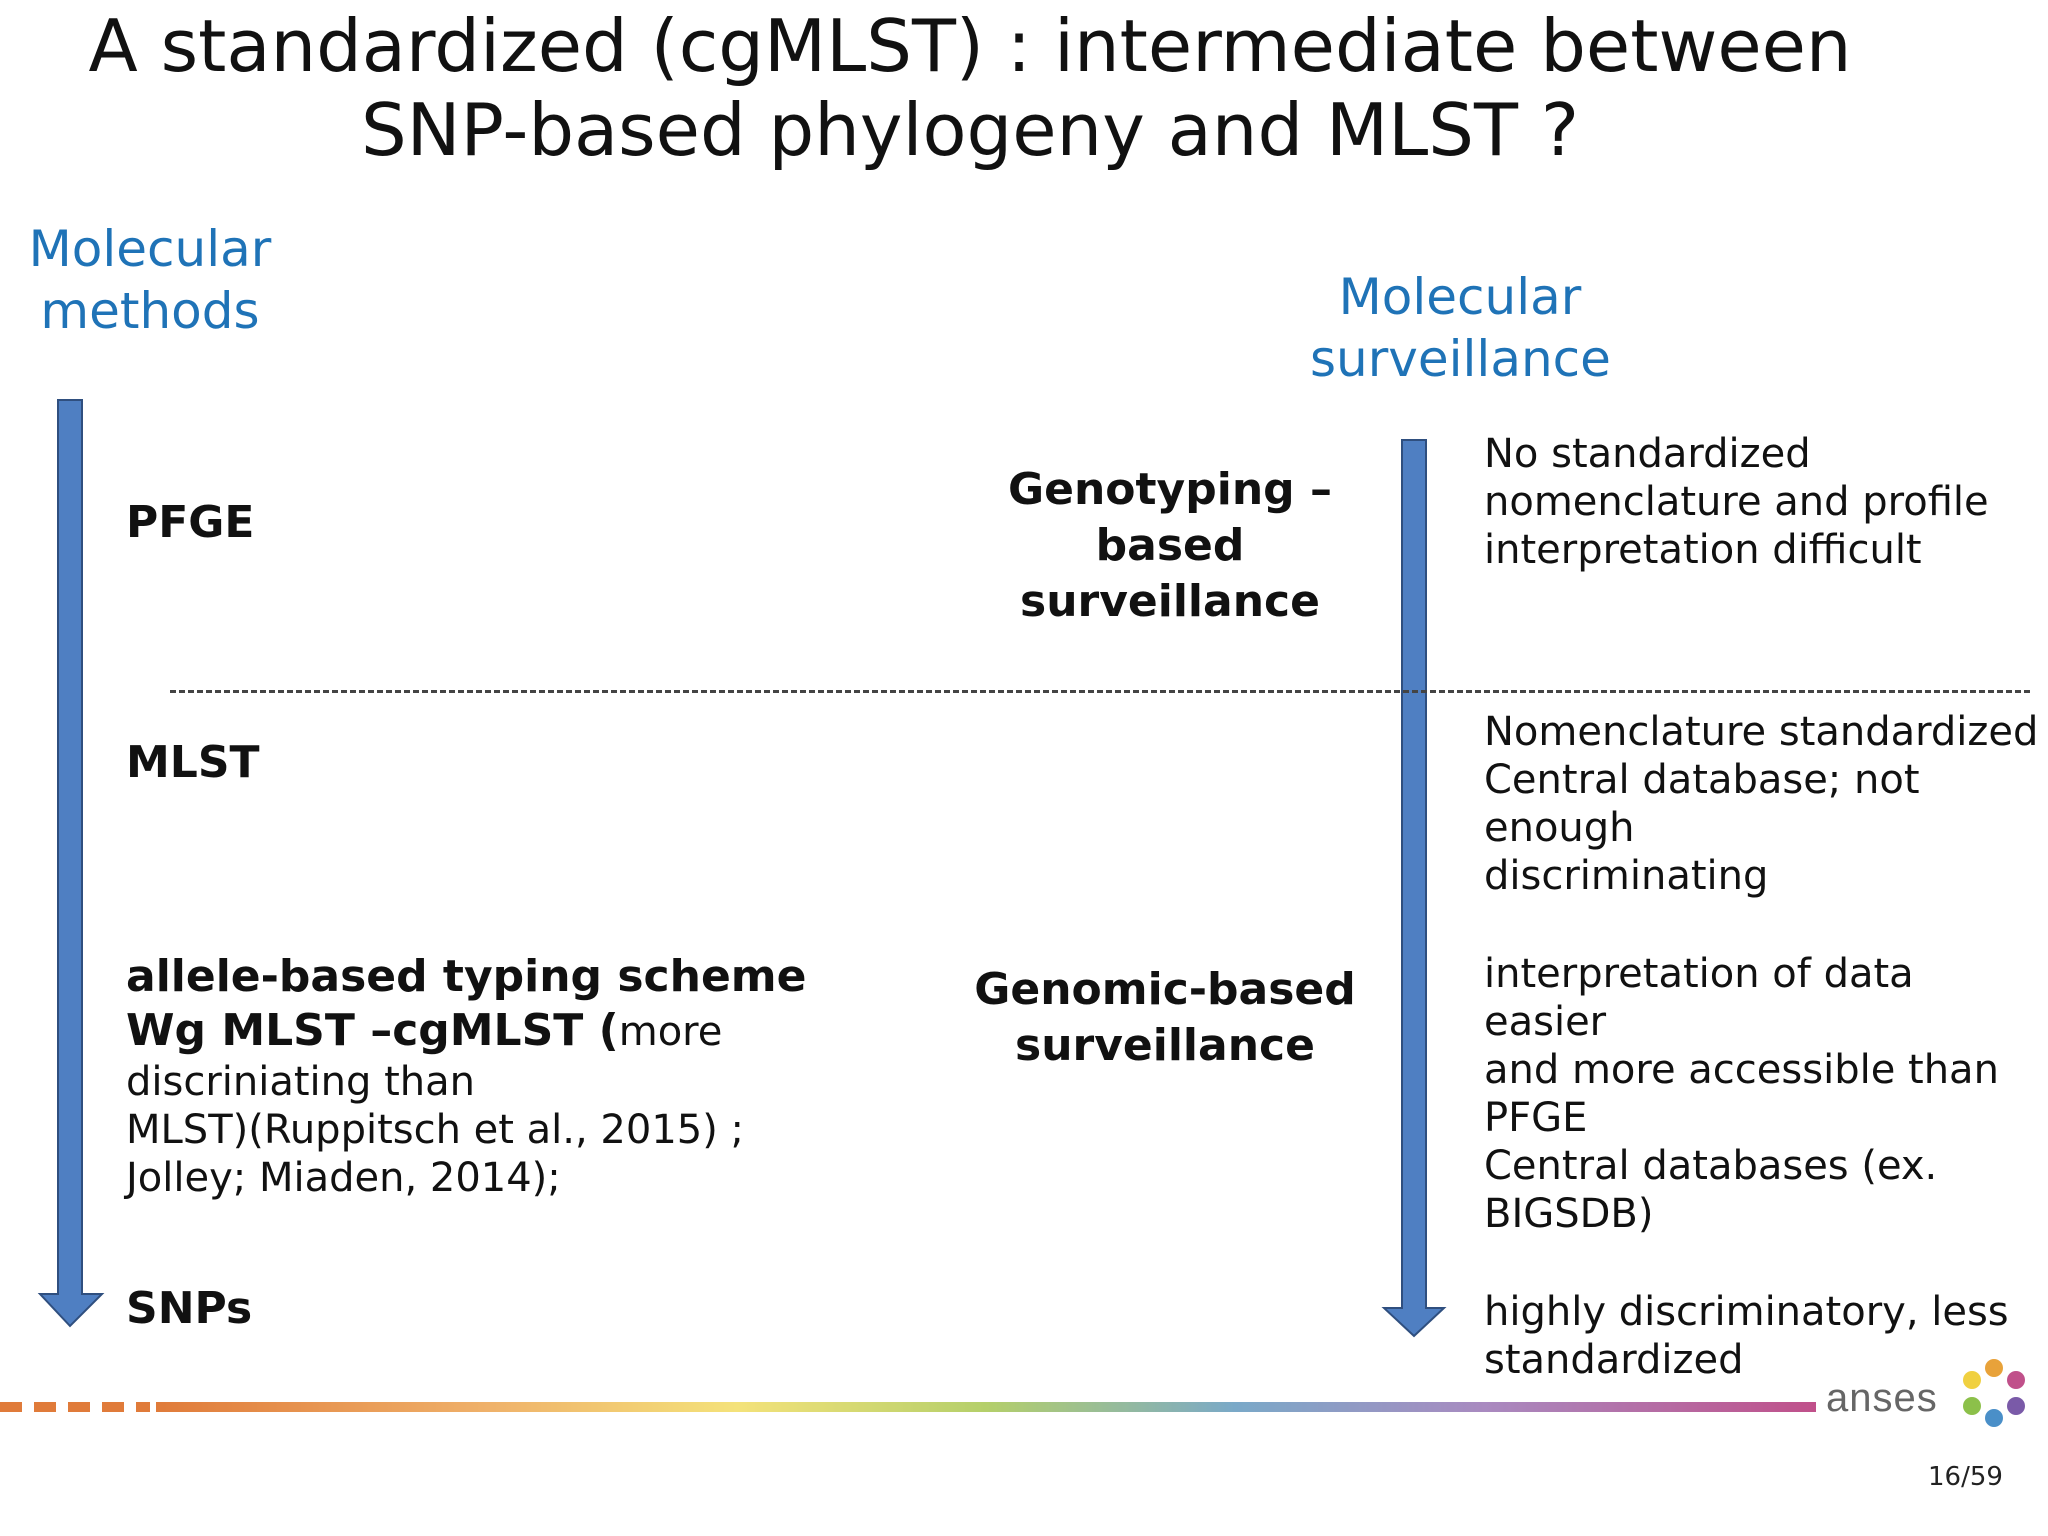  Describe the element at coordinates (435, 1130) in the screenshot. I see `allele-line-4: MLST)(Ruppitsch et al., 2015) ;` at that location.